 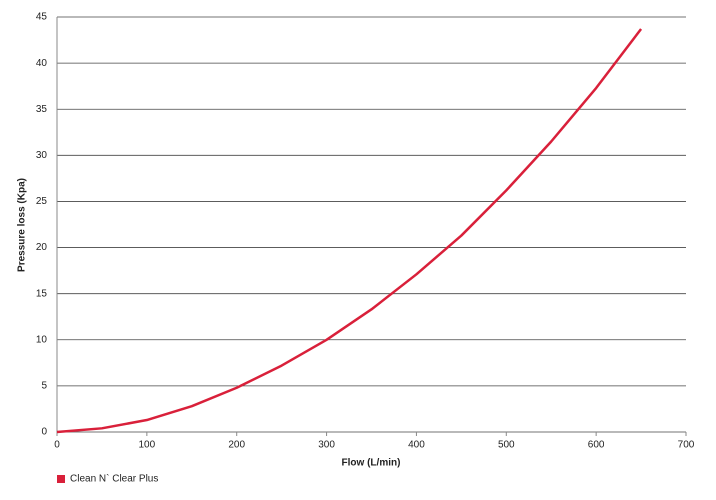 I want to click on x-axis-title: Flow (L/min), so click(x=371, y=463).